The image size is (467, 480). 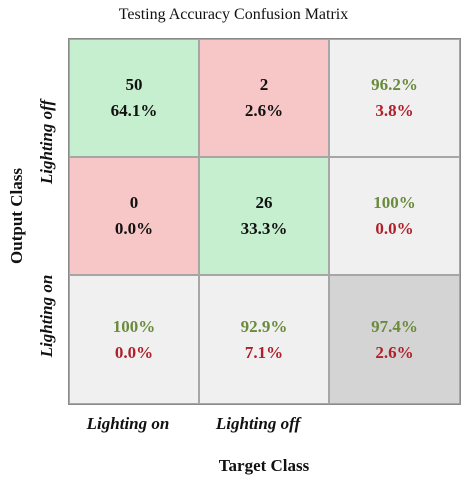 What do you see at coordinates (394, 216) in the screenshot?
I see `row-summary-1: 100% 0.0%` at bounding box center [394, 216].